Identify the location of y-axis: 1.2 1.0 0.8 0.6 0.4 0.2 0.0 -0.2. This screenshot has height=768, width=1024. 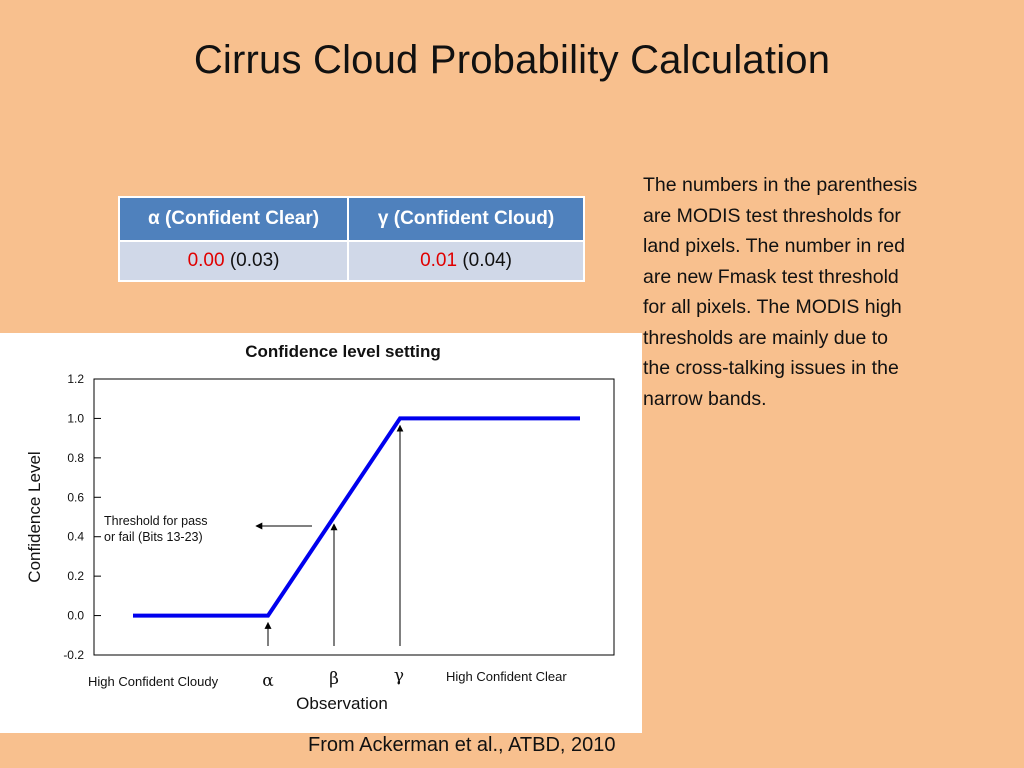
(82, 517).